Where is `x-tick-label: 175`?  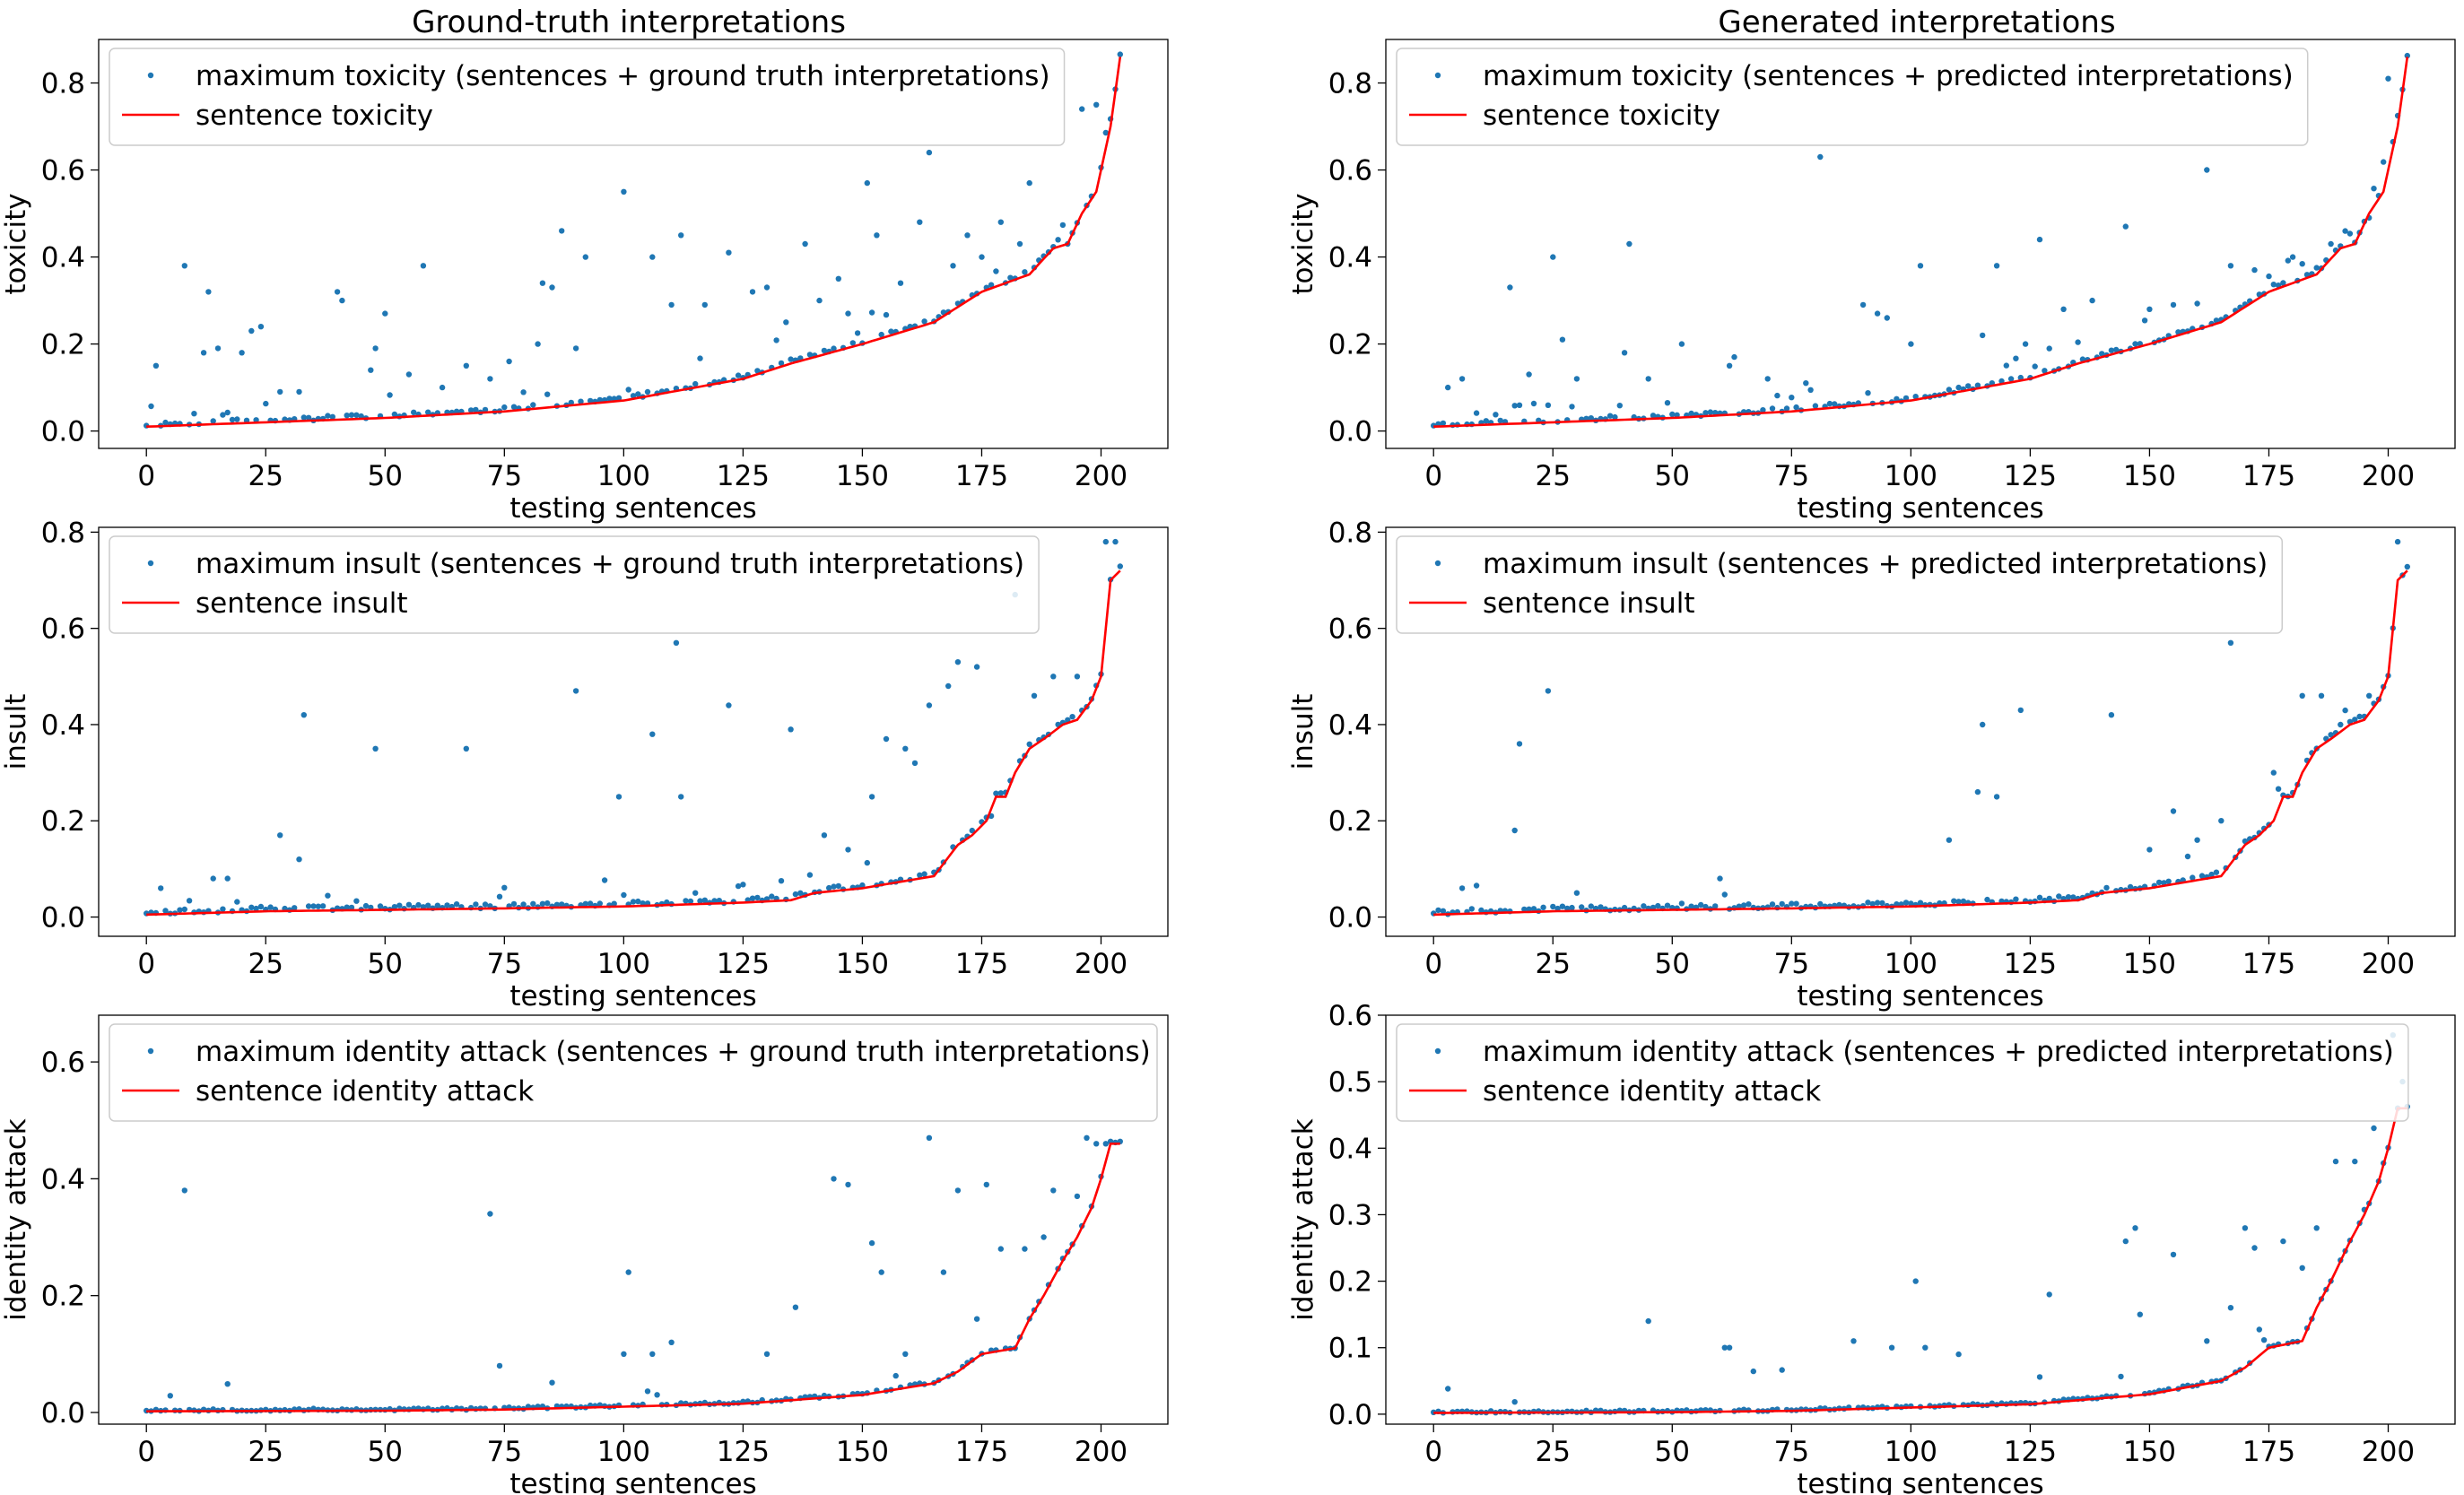
x-tick-label: 175 is located at coordinates (2268, 476).